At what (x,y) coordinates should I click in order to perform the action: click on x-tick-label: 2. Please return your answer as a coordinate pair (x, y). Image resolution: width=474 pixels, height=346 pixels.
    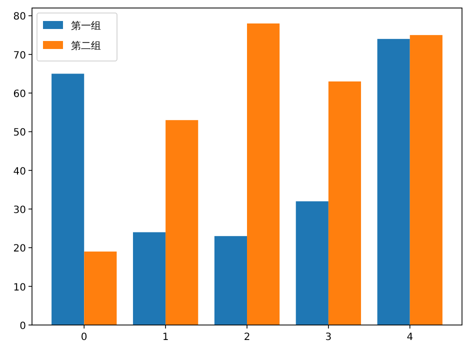
    Looking at the image, I should click on (247, 337).